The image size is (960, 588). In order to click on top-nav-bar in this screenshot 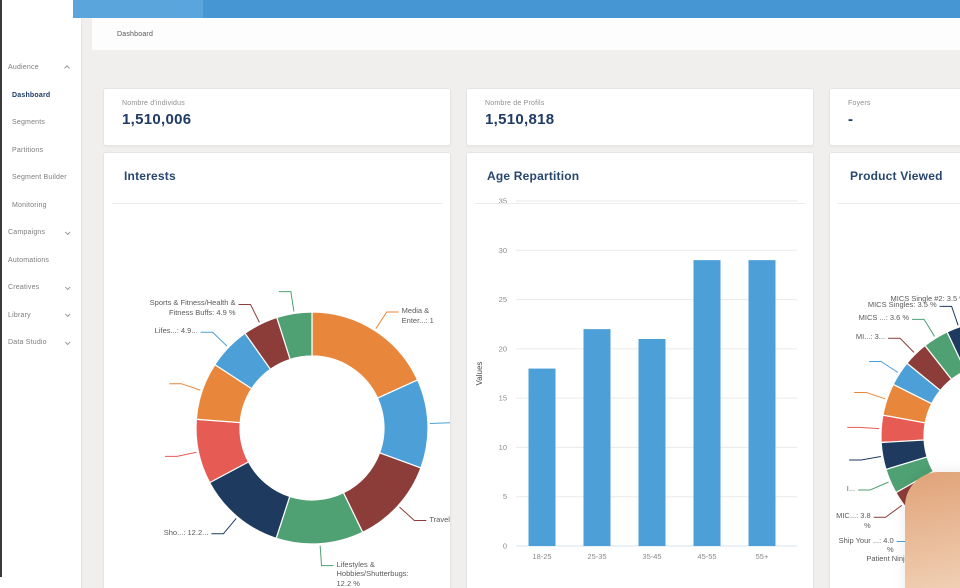, I will do `click(516, 9)`.